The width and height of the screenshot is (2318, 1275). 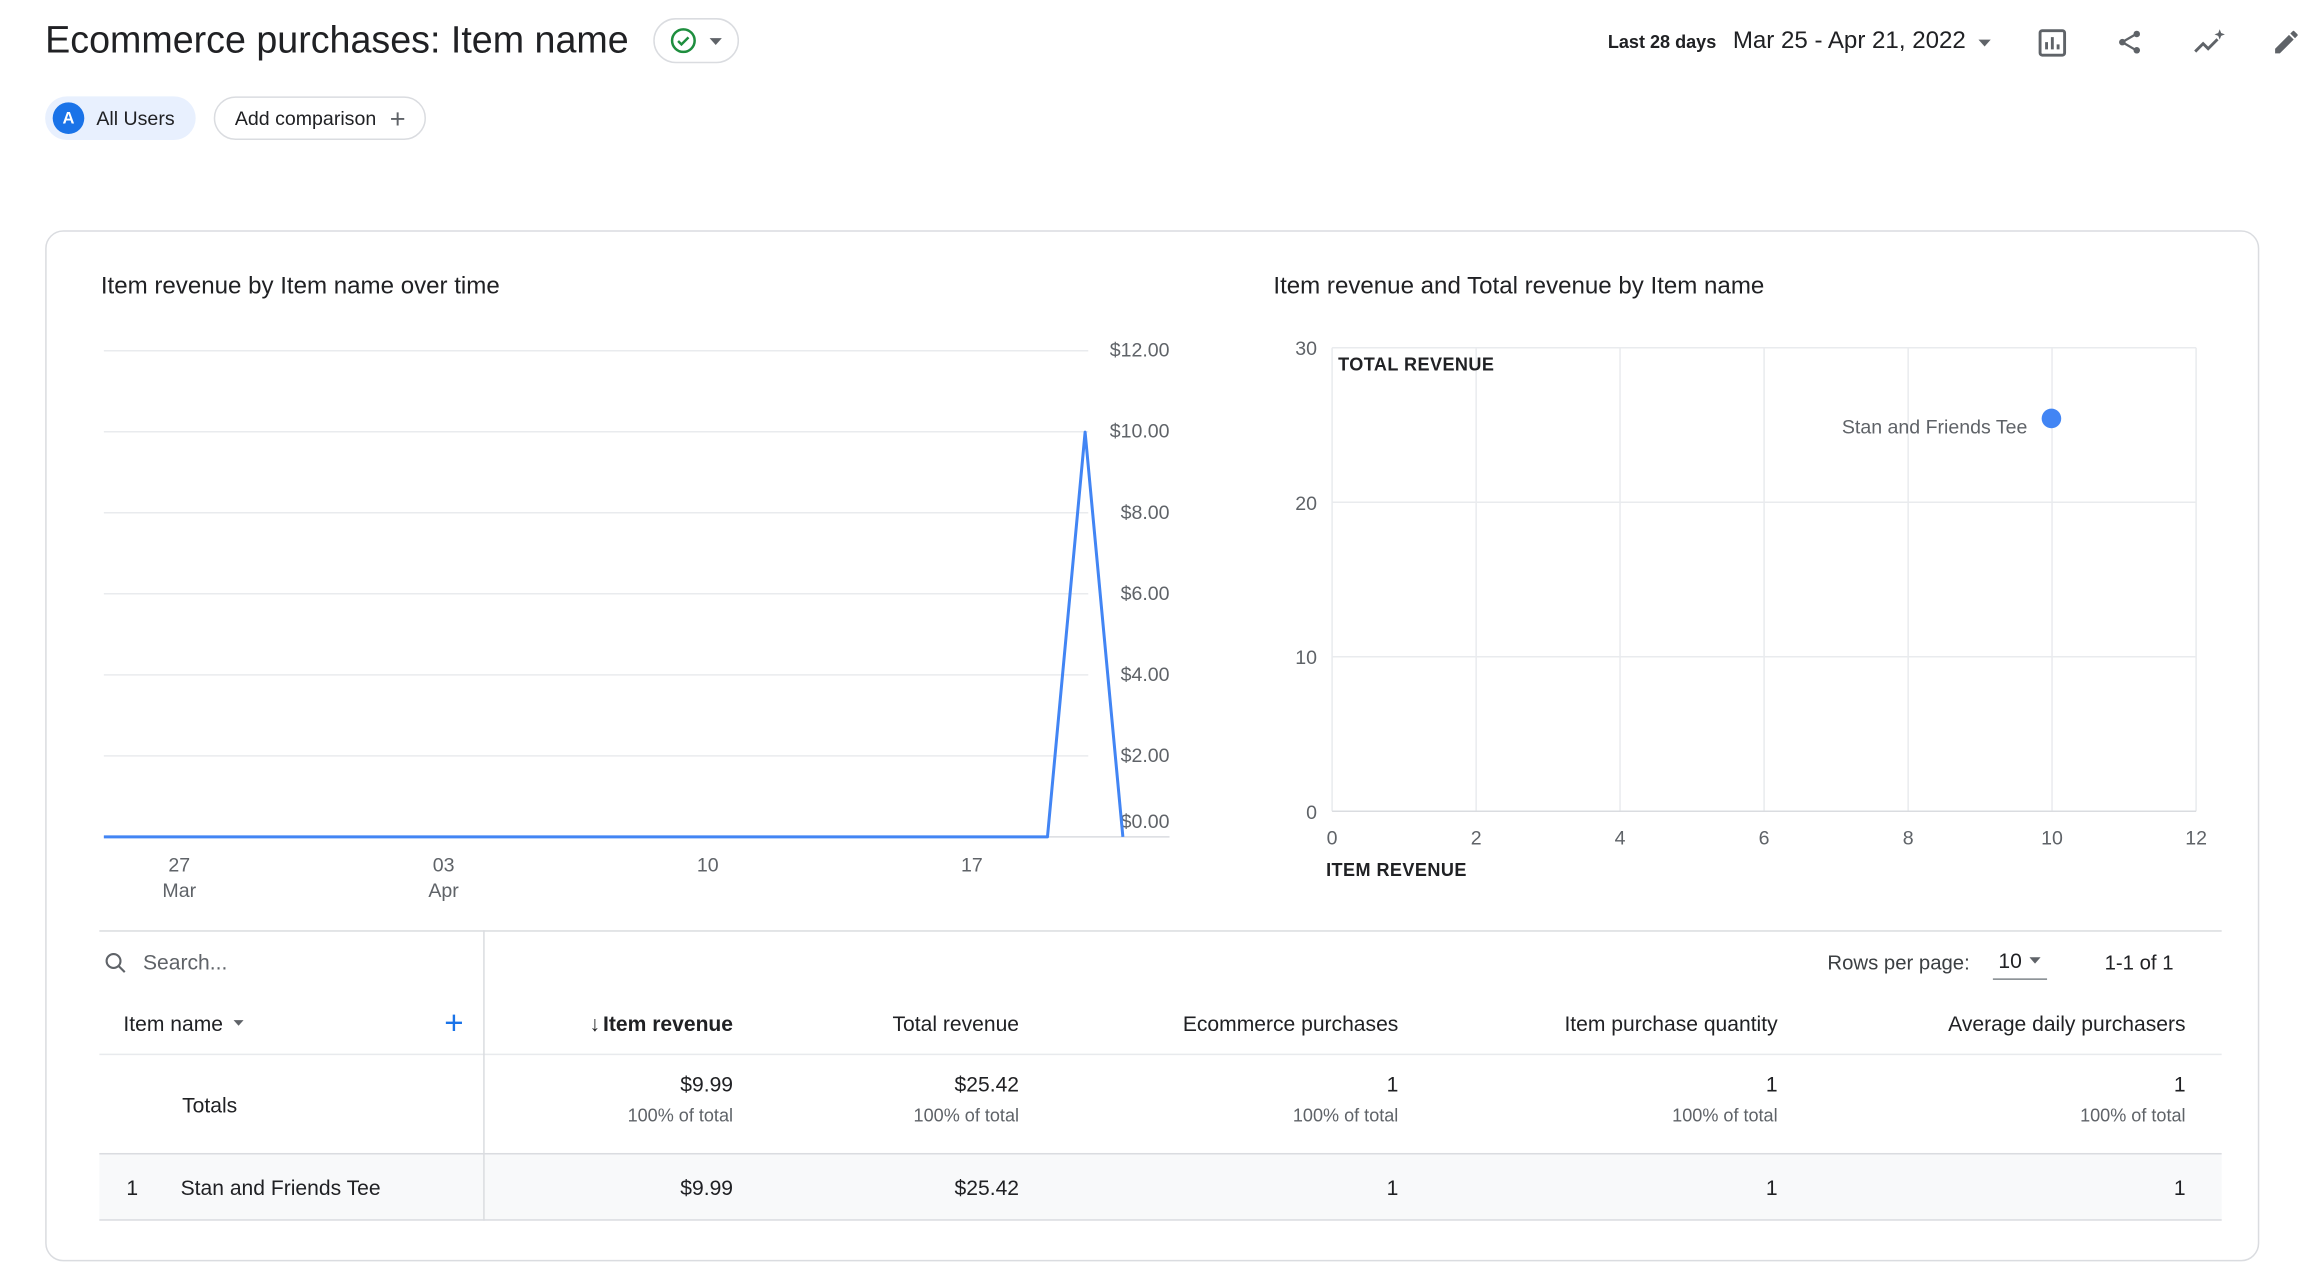 I want to click on date-range-selector: Mar 25 - Apr 21, 2022, so click(x=1863, y=42).